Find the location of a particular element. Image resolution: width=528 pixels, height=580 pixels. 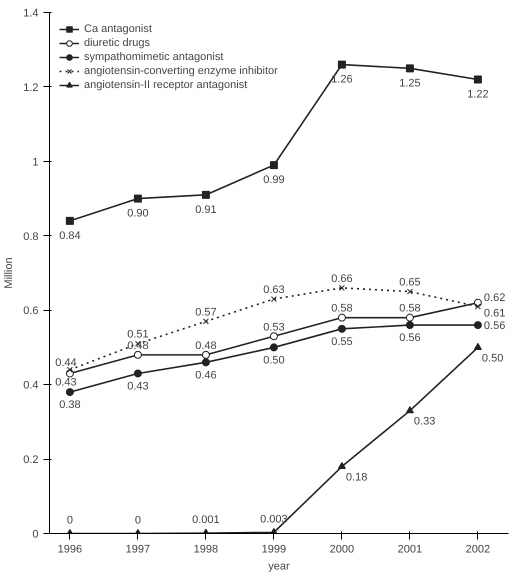

y-tick-label: 1.4 is located at coordinates (31, 14).